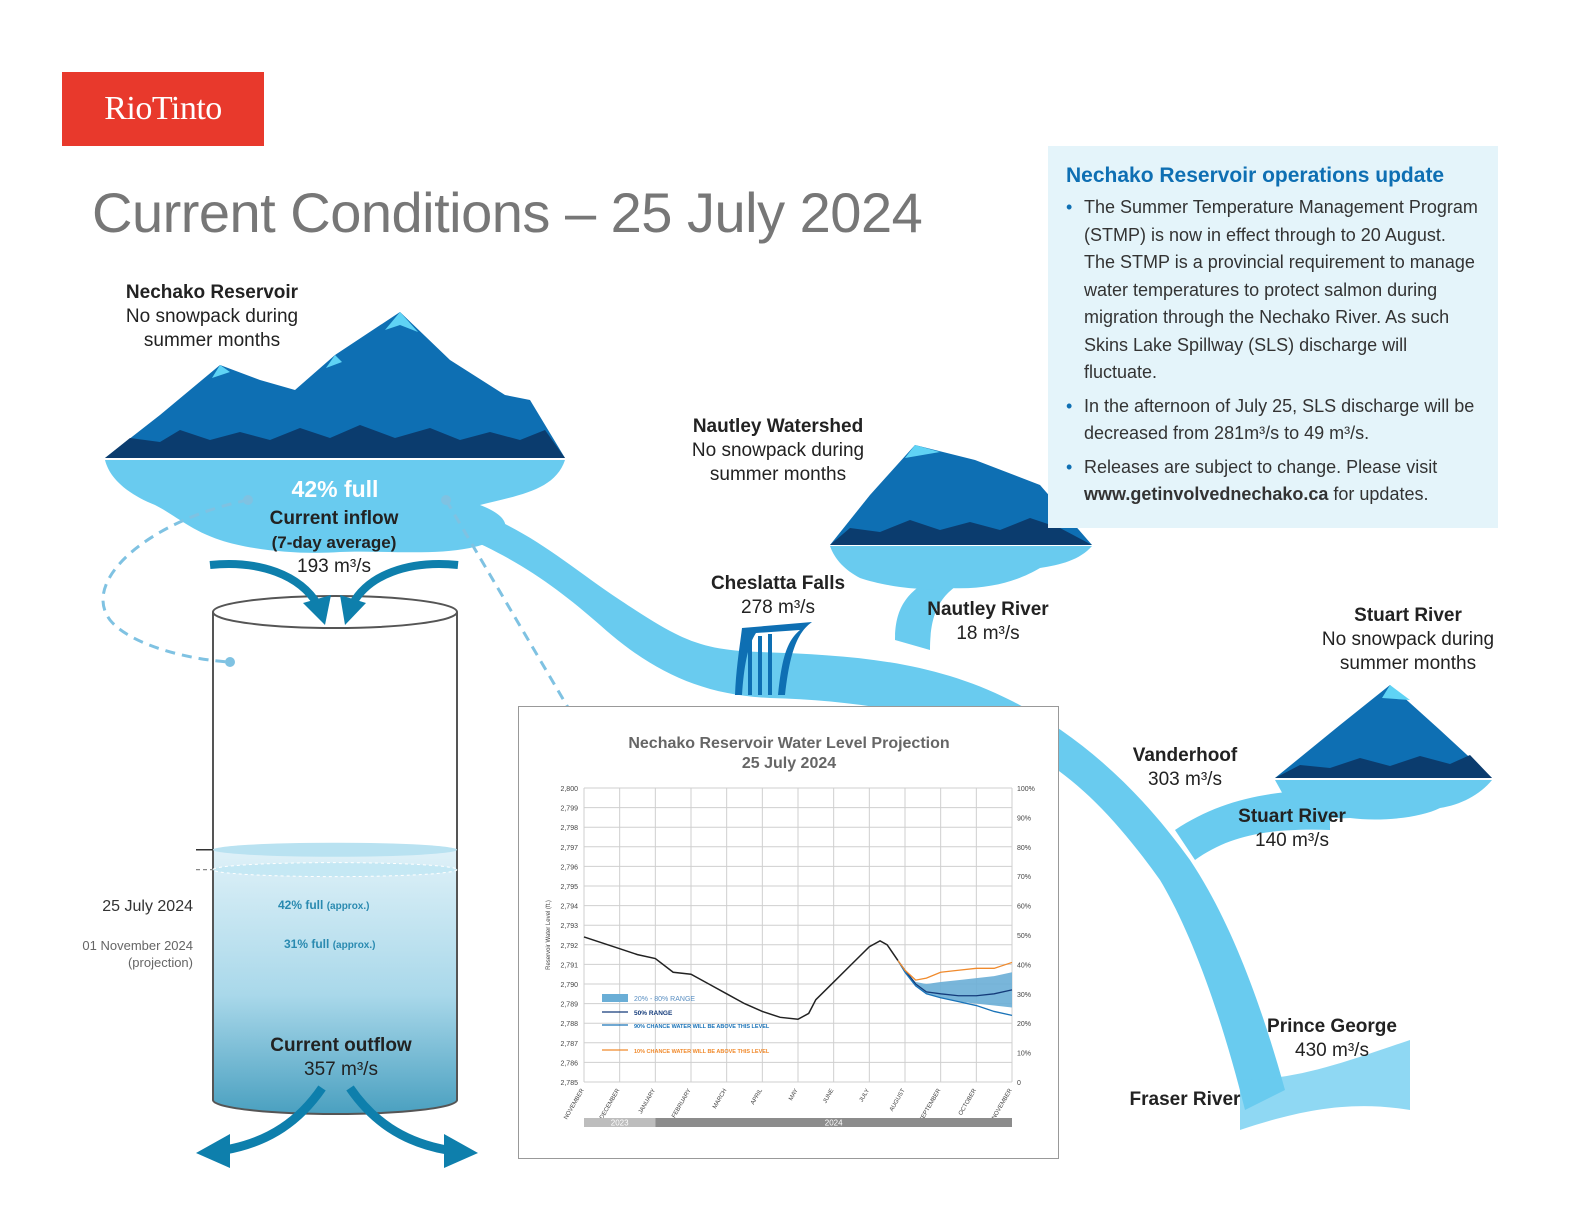 This screenshot has width=1584, height=1224. I want to click on stuart-river-branch, so click(1252, 825).